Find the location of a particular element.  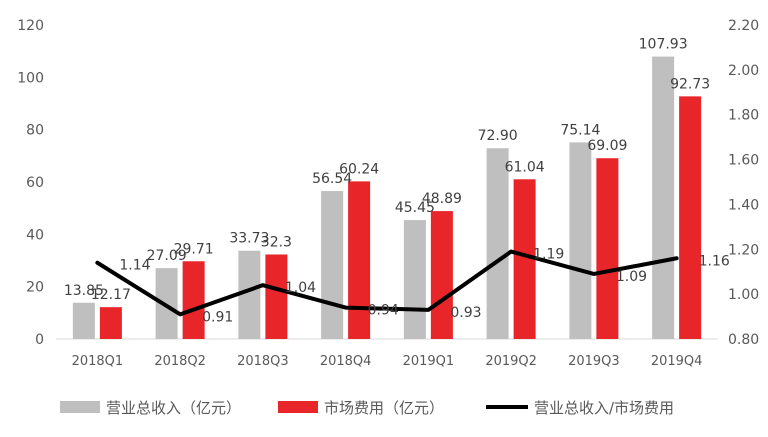

right-axis-tick: 0.80 is located at coordinates (743, 340).